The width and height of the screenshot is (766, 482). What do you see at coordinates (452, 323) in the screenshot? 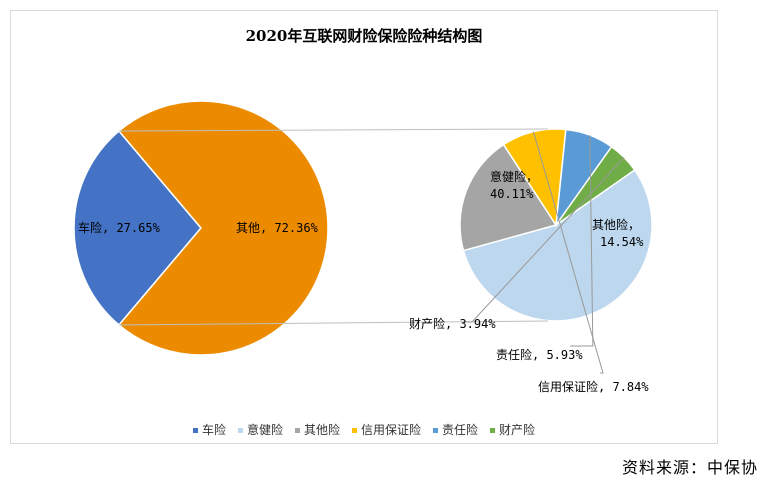
I see `sub-pie-label-4: 财产险, 3.94%` at bounding box center [452, 323].